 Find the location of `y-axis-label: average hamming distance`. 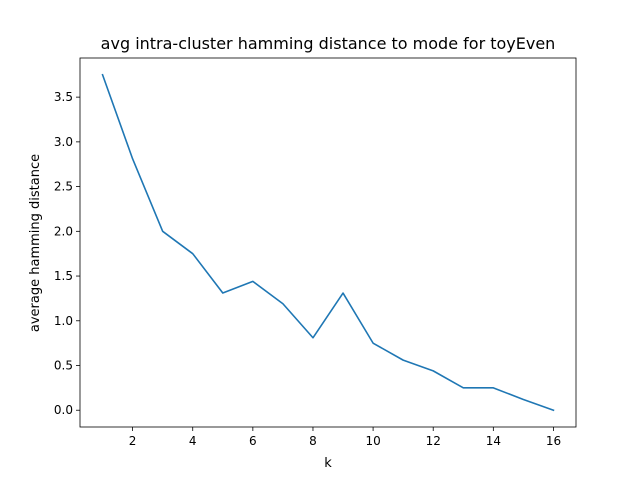

y-axis-label: average hamming distance is located at coordinates (35, 243).